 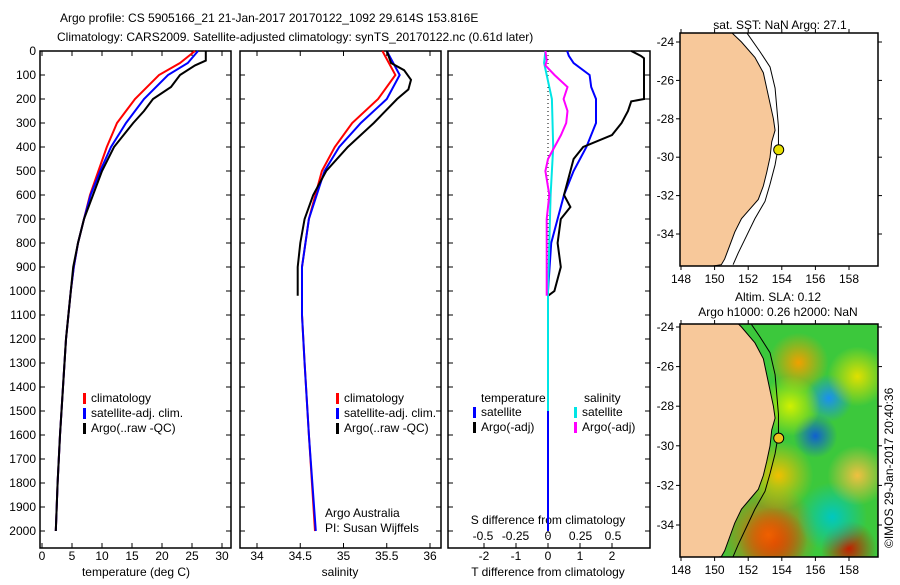 What do you see at coordinates (26, 171) in the screenshot?
I see `y-tick-label: 500` at bounding box center [26, 171].